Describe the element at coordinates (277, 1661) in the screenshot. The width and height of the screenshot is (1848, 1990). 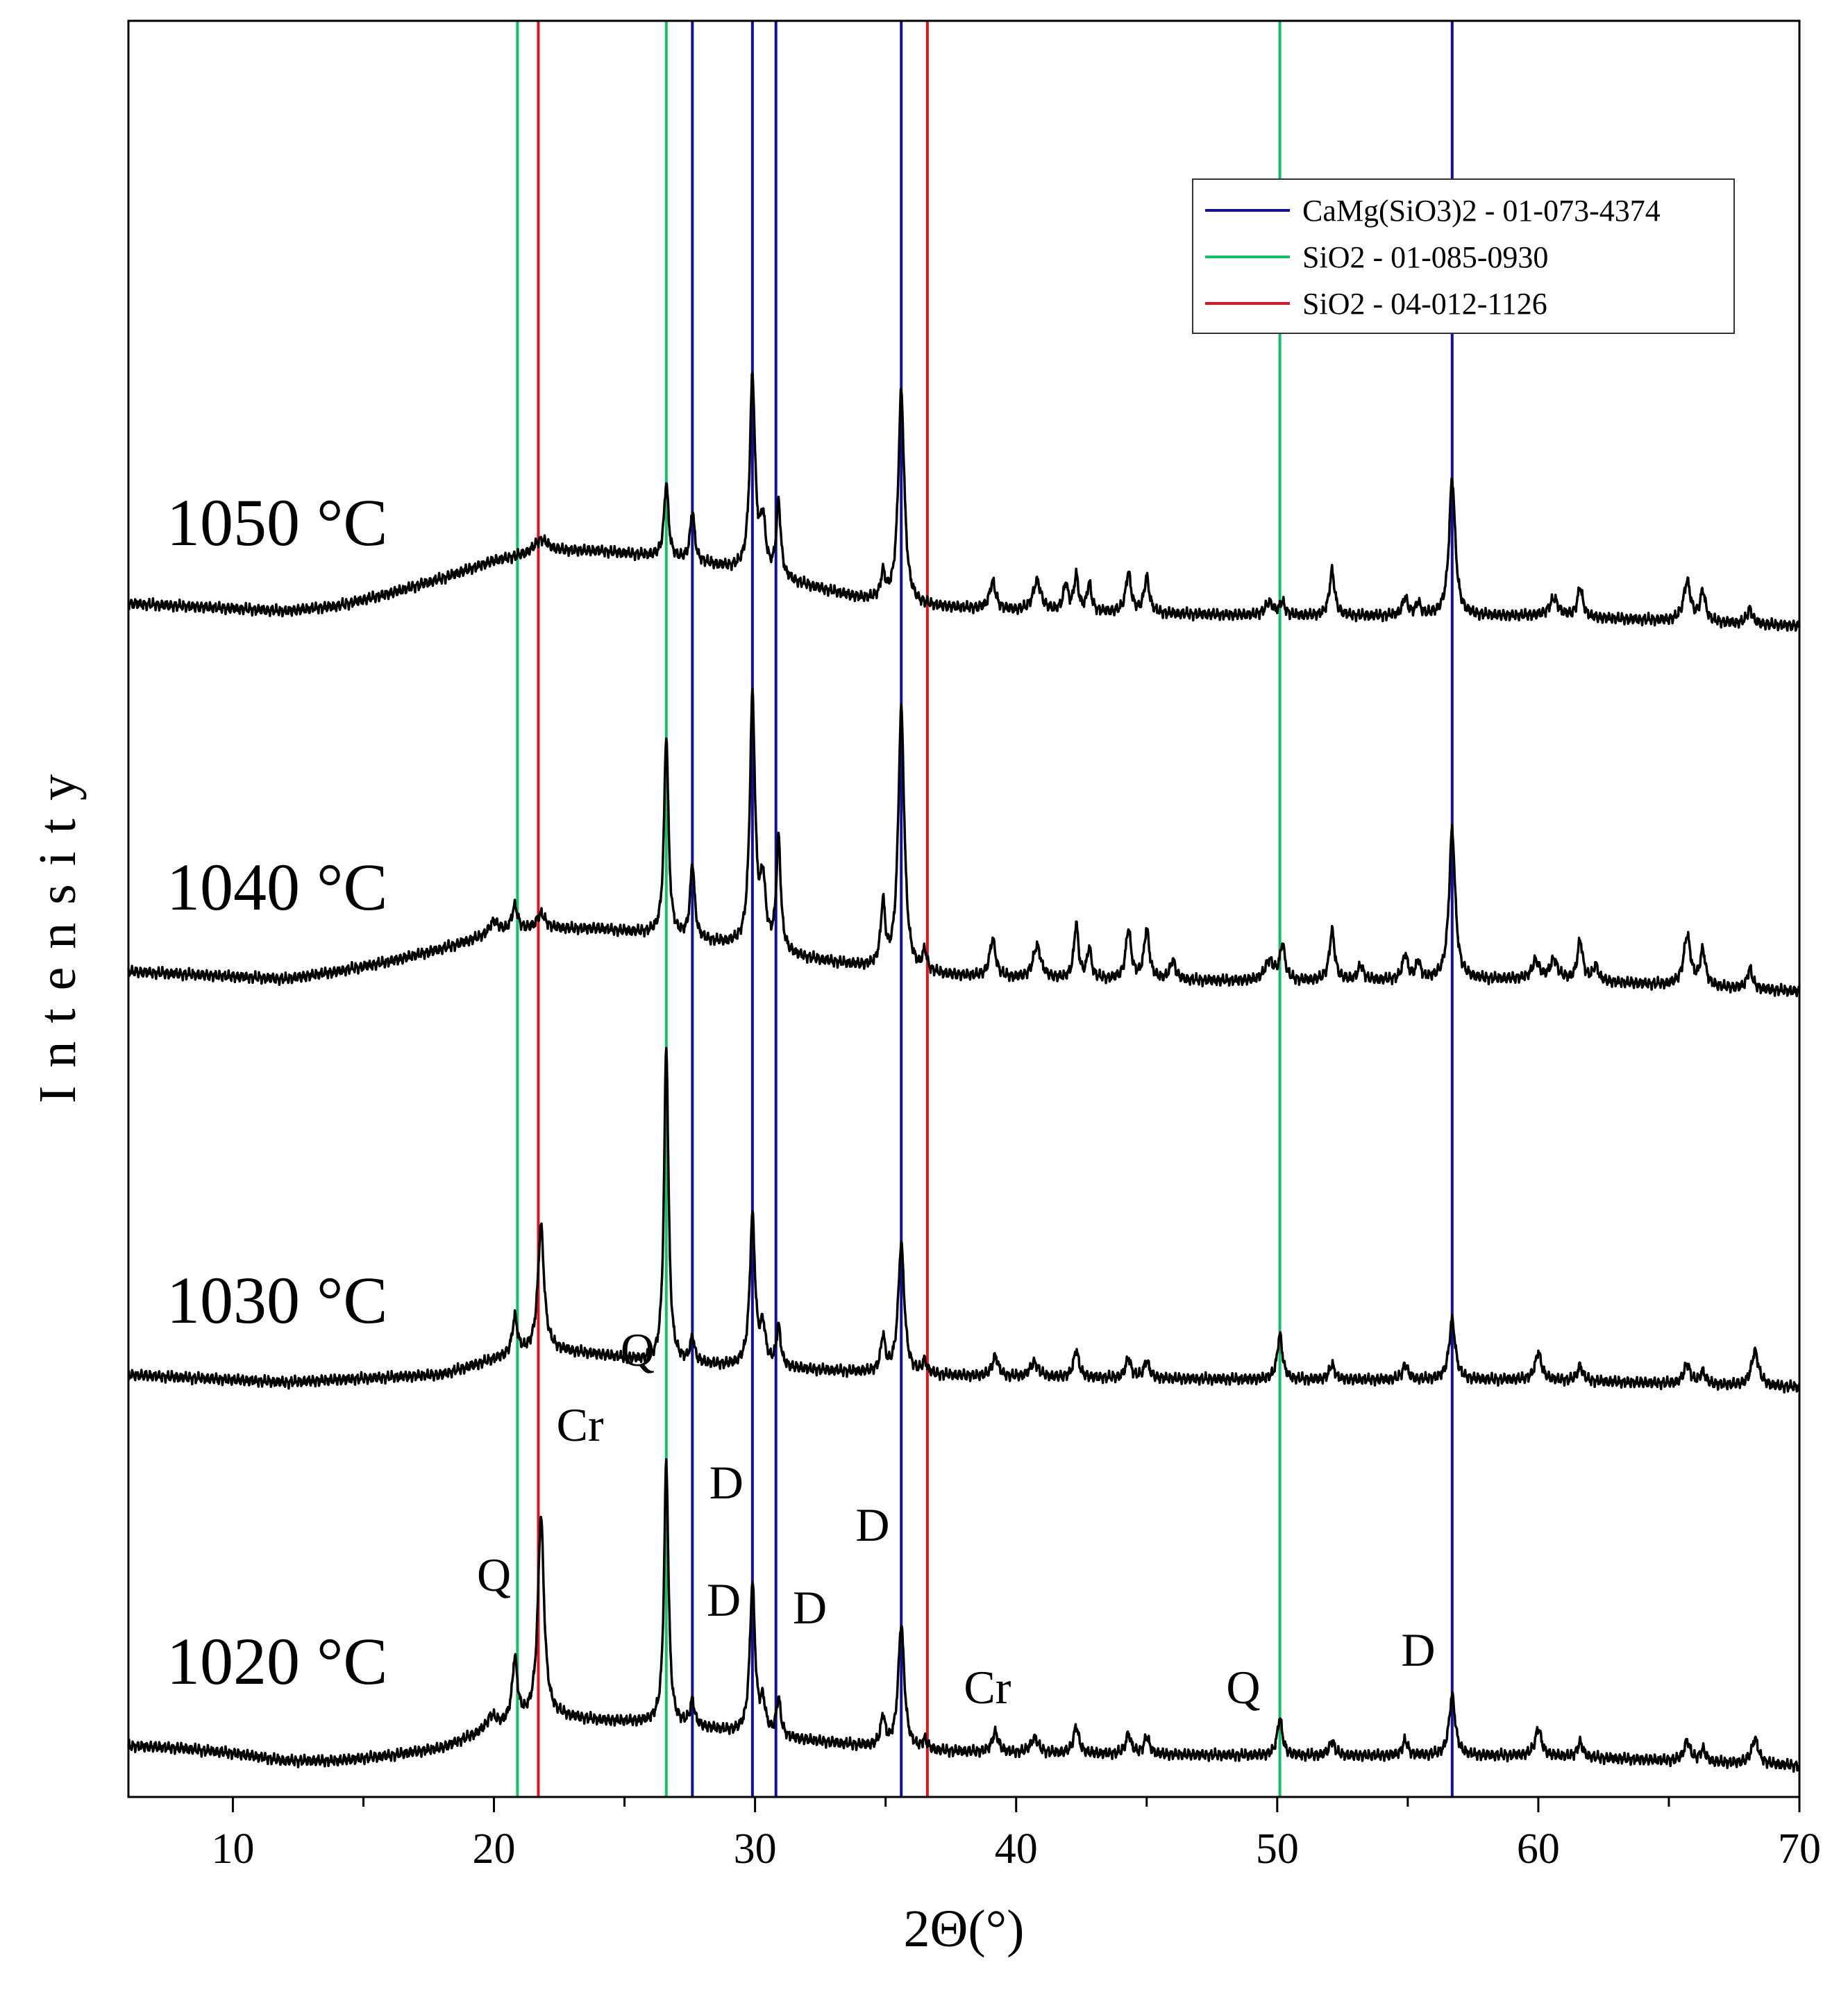
I see `temperature-label: 1020 °C` at that location.